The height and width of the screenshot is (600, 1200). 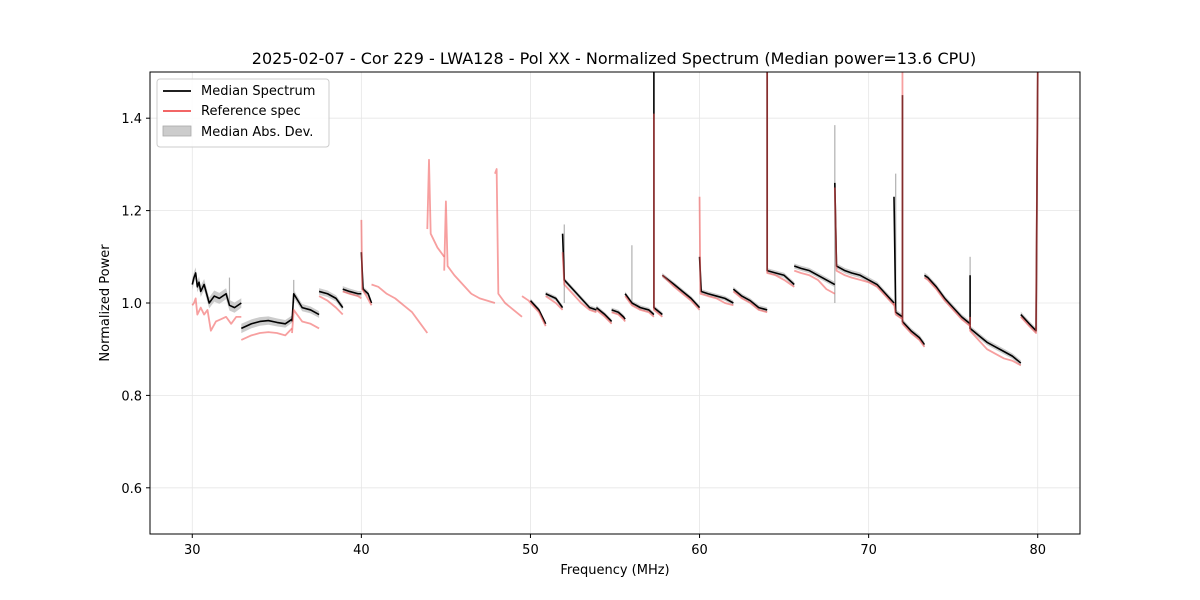 I want to click on legend-box, so click(x=243, y=113).